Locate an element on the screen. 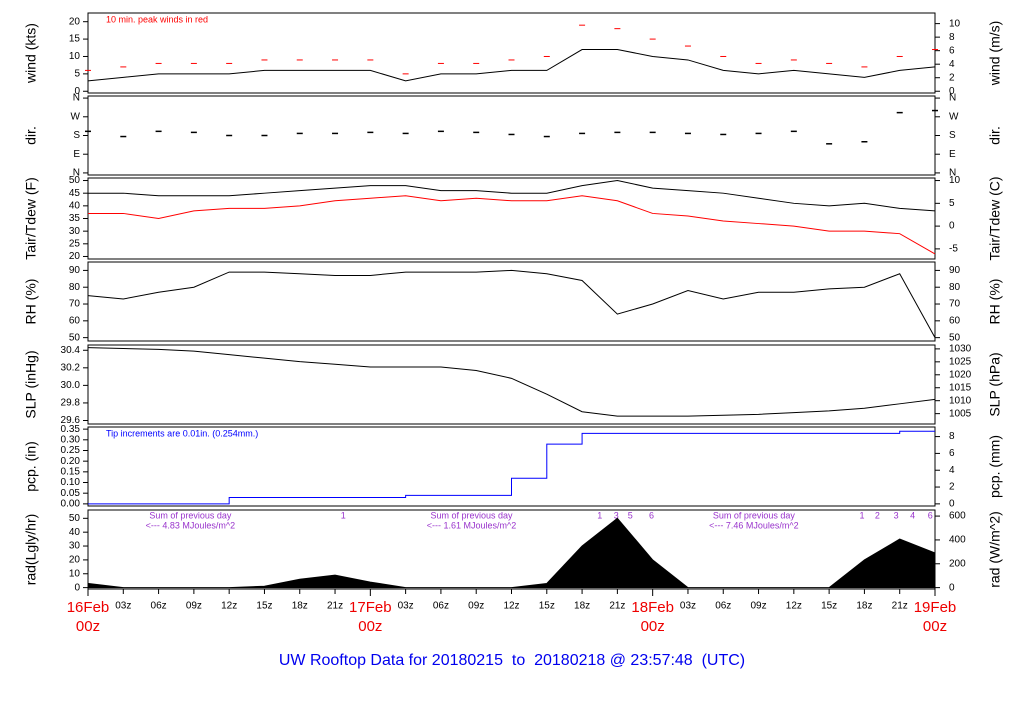 The image size is (1024, 705). y-axis-label: wind (kts) is located at coordinates (31, 53).